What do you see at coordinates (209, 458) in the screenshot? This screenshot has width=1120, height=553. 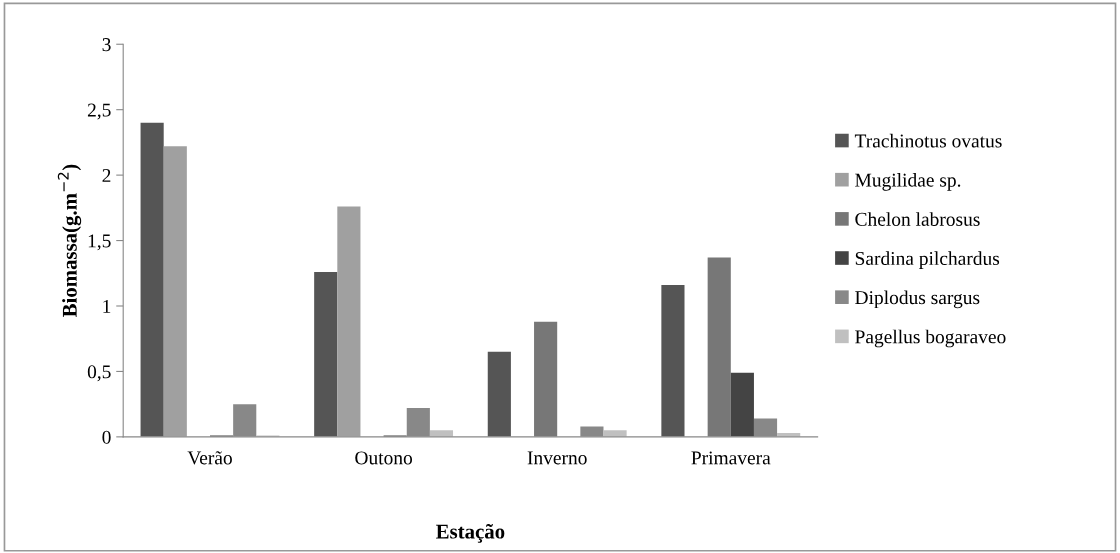 I see `x-tick-label: Verão` at bounding box center [209, 458].